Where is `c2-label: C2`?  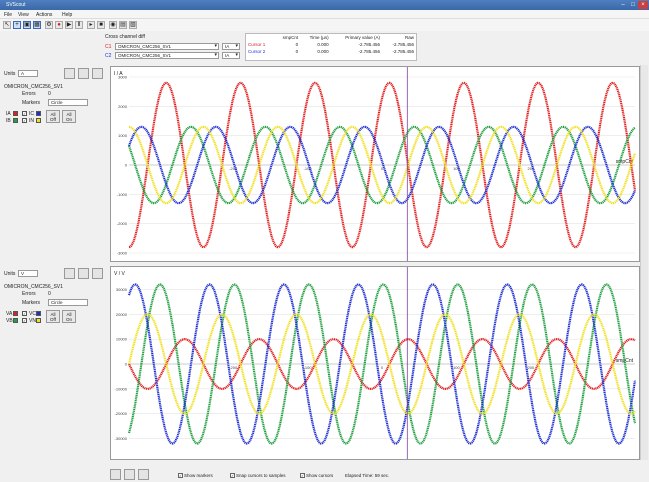
c2-label: C2 is located at coordinates (108, 56).